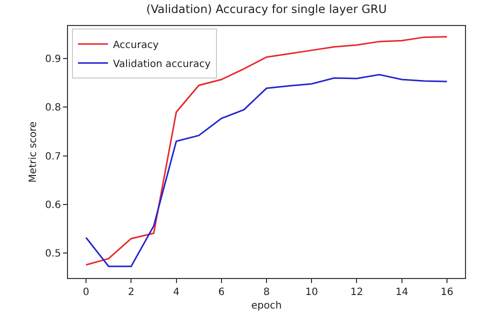 This screenshot has width=487, height=320. I want to click on x-axis-title: epoch, so click(266, 306).